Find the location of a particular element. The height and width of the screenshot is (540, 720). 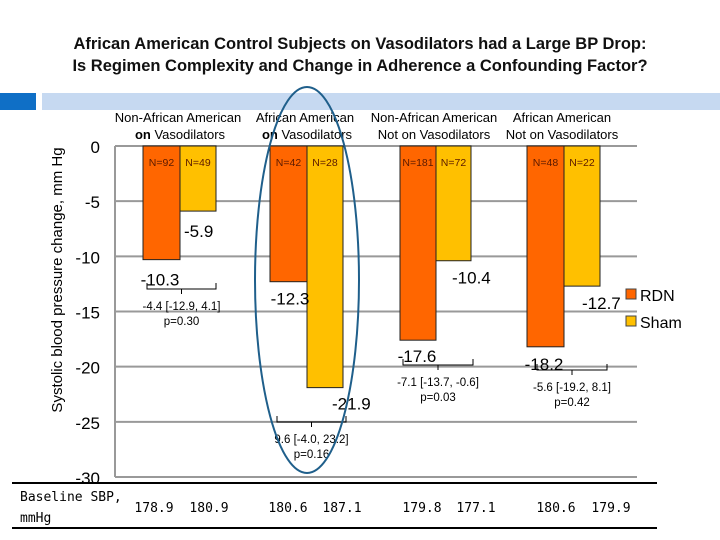

difference-ci: -4.4 [-12.9, 4.1] is located at coordinates (182, 307).